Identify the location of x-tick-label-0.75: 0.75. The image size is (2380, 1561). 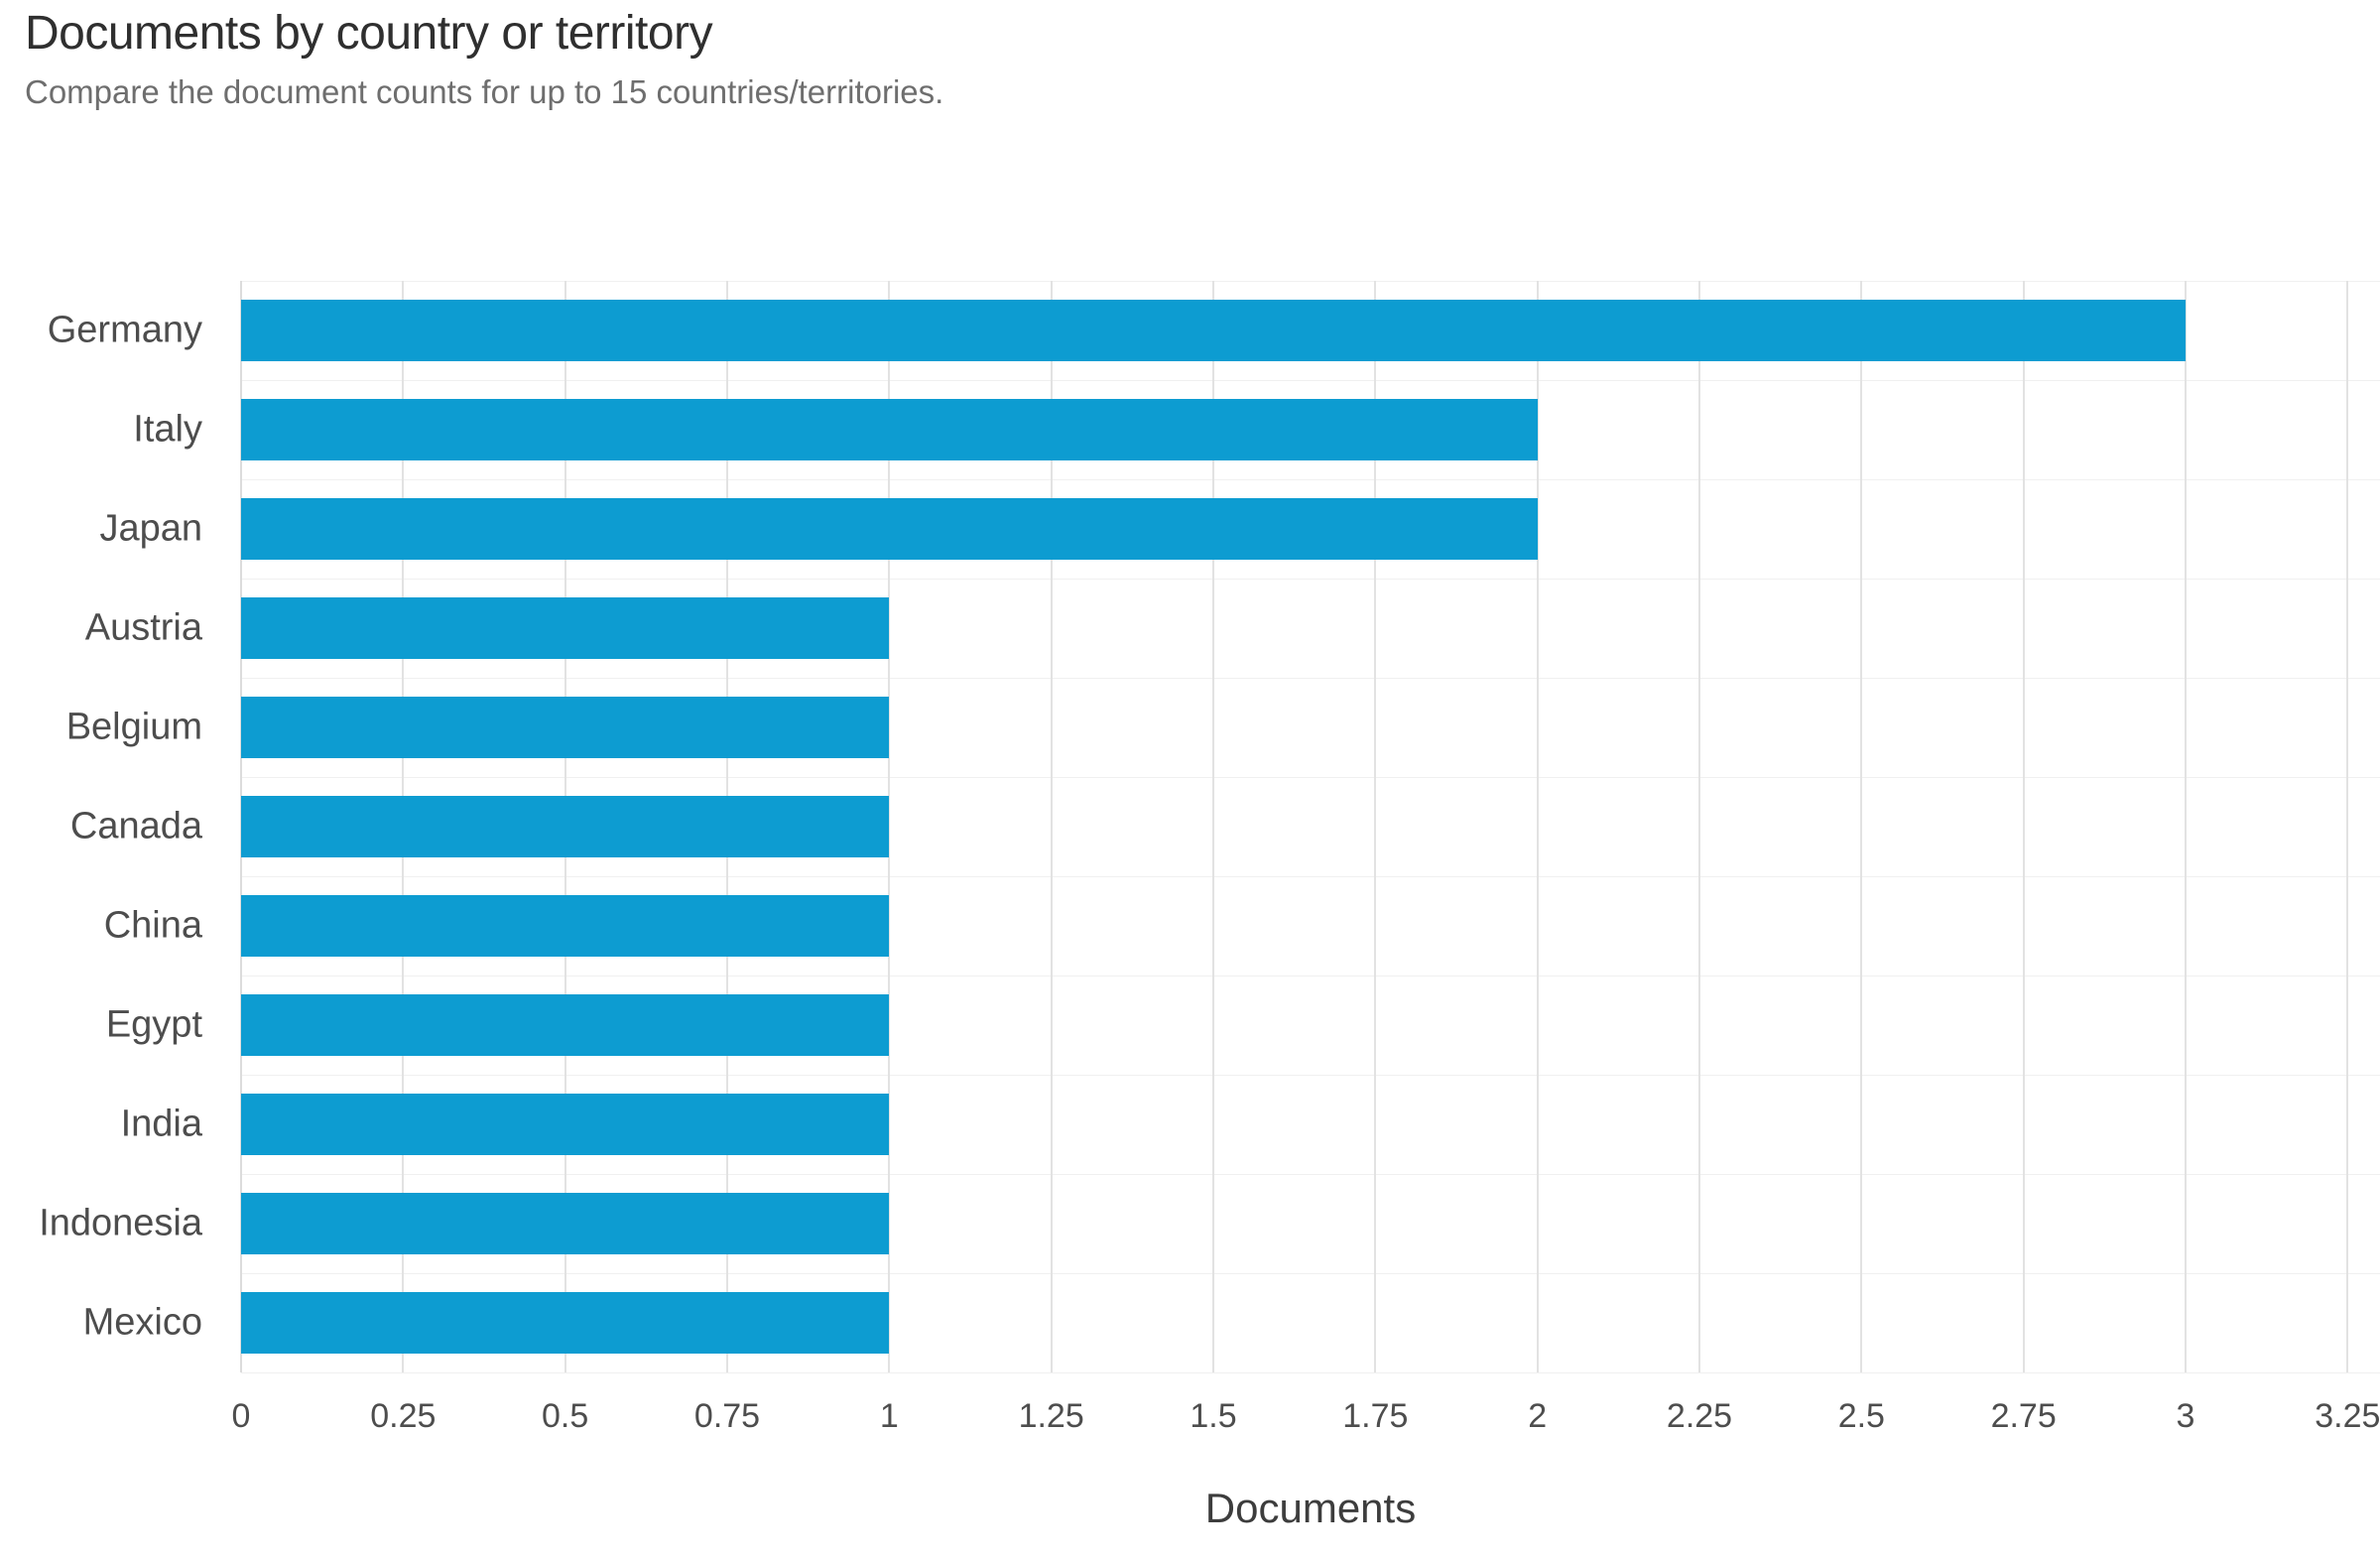
(727, 1416).